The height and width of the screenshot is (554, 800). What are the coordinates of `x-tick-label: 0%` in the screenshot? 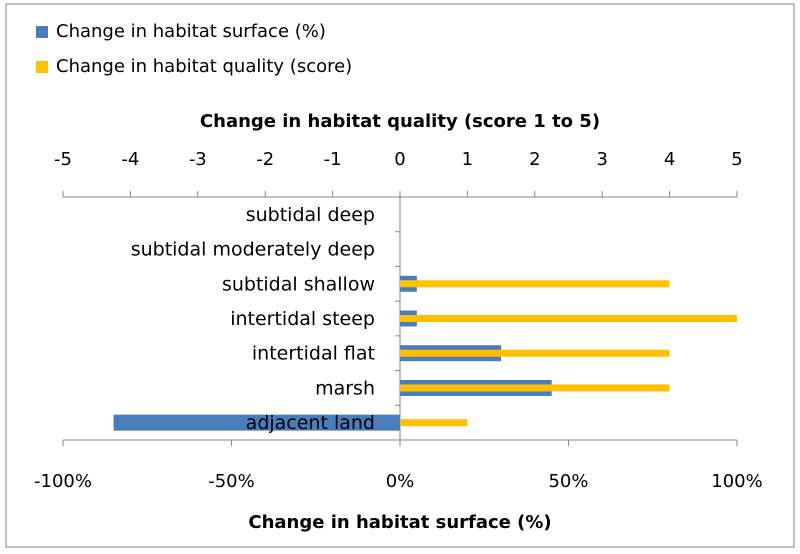 It's located at (400, 481).